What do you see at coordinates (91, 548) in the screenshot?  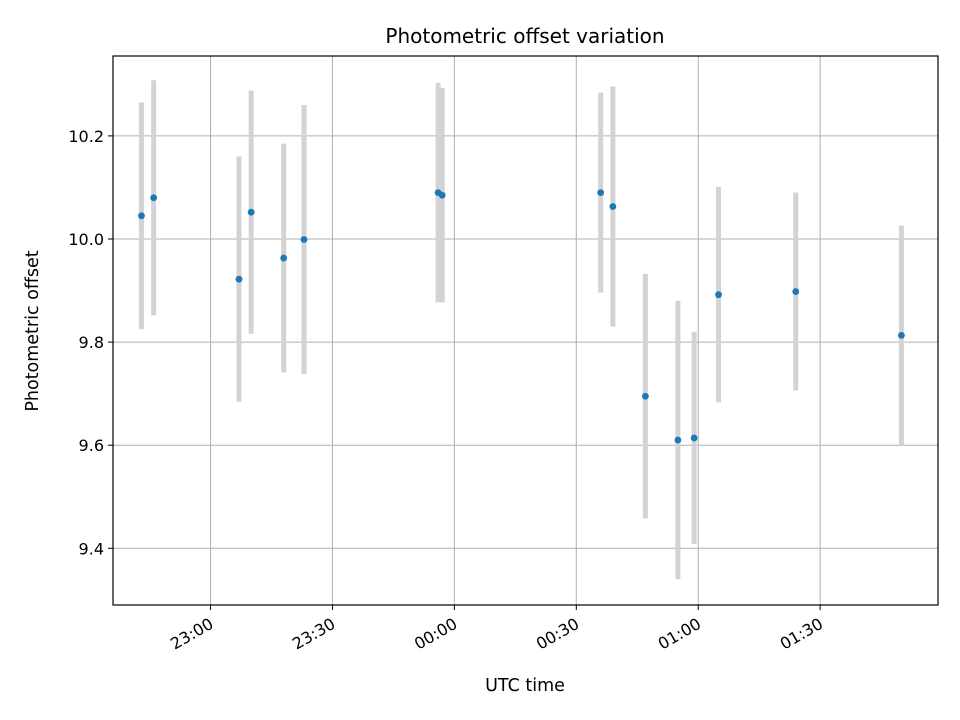 I see `y-tick-label: 9.4` at bounding box center [91, 548].